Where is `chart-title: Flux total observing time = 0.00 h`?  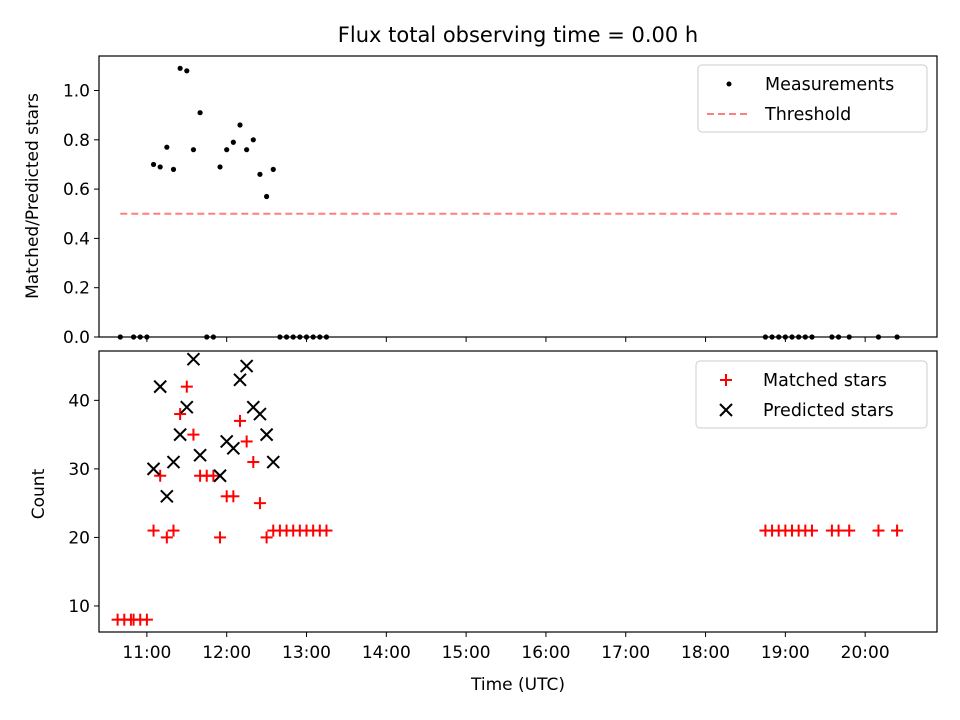 chart-title: Flux total observing time = 0.00 h is located at coordinates (518, 35).